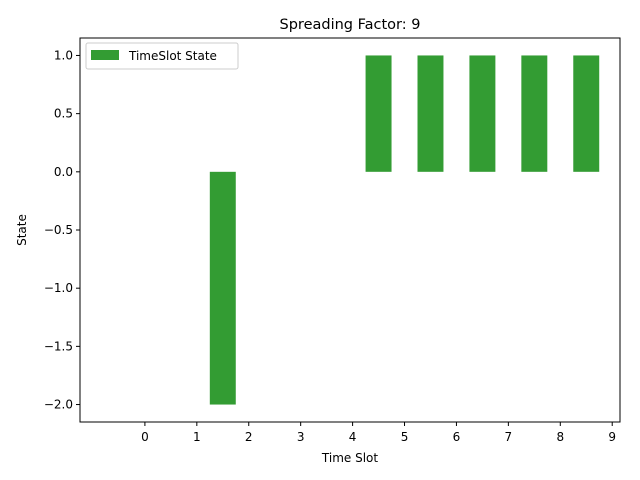 The height and width of the screenshot is (480, 640). What do you see at coordinates (350, 25) in the screenshot?
I see `chart-title: Spreading Factor: 9` at bounding box center [350, 25].